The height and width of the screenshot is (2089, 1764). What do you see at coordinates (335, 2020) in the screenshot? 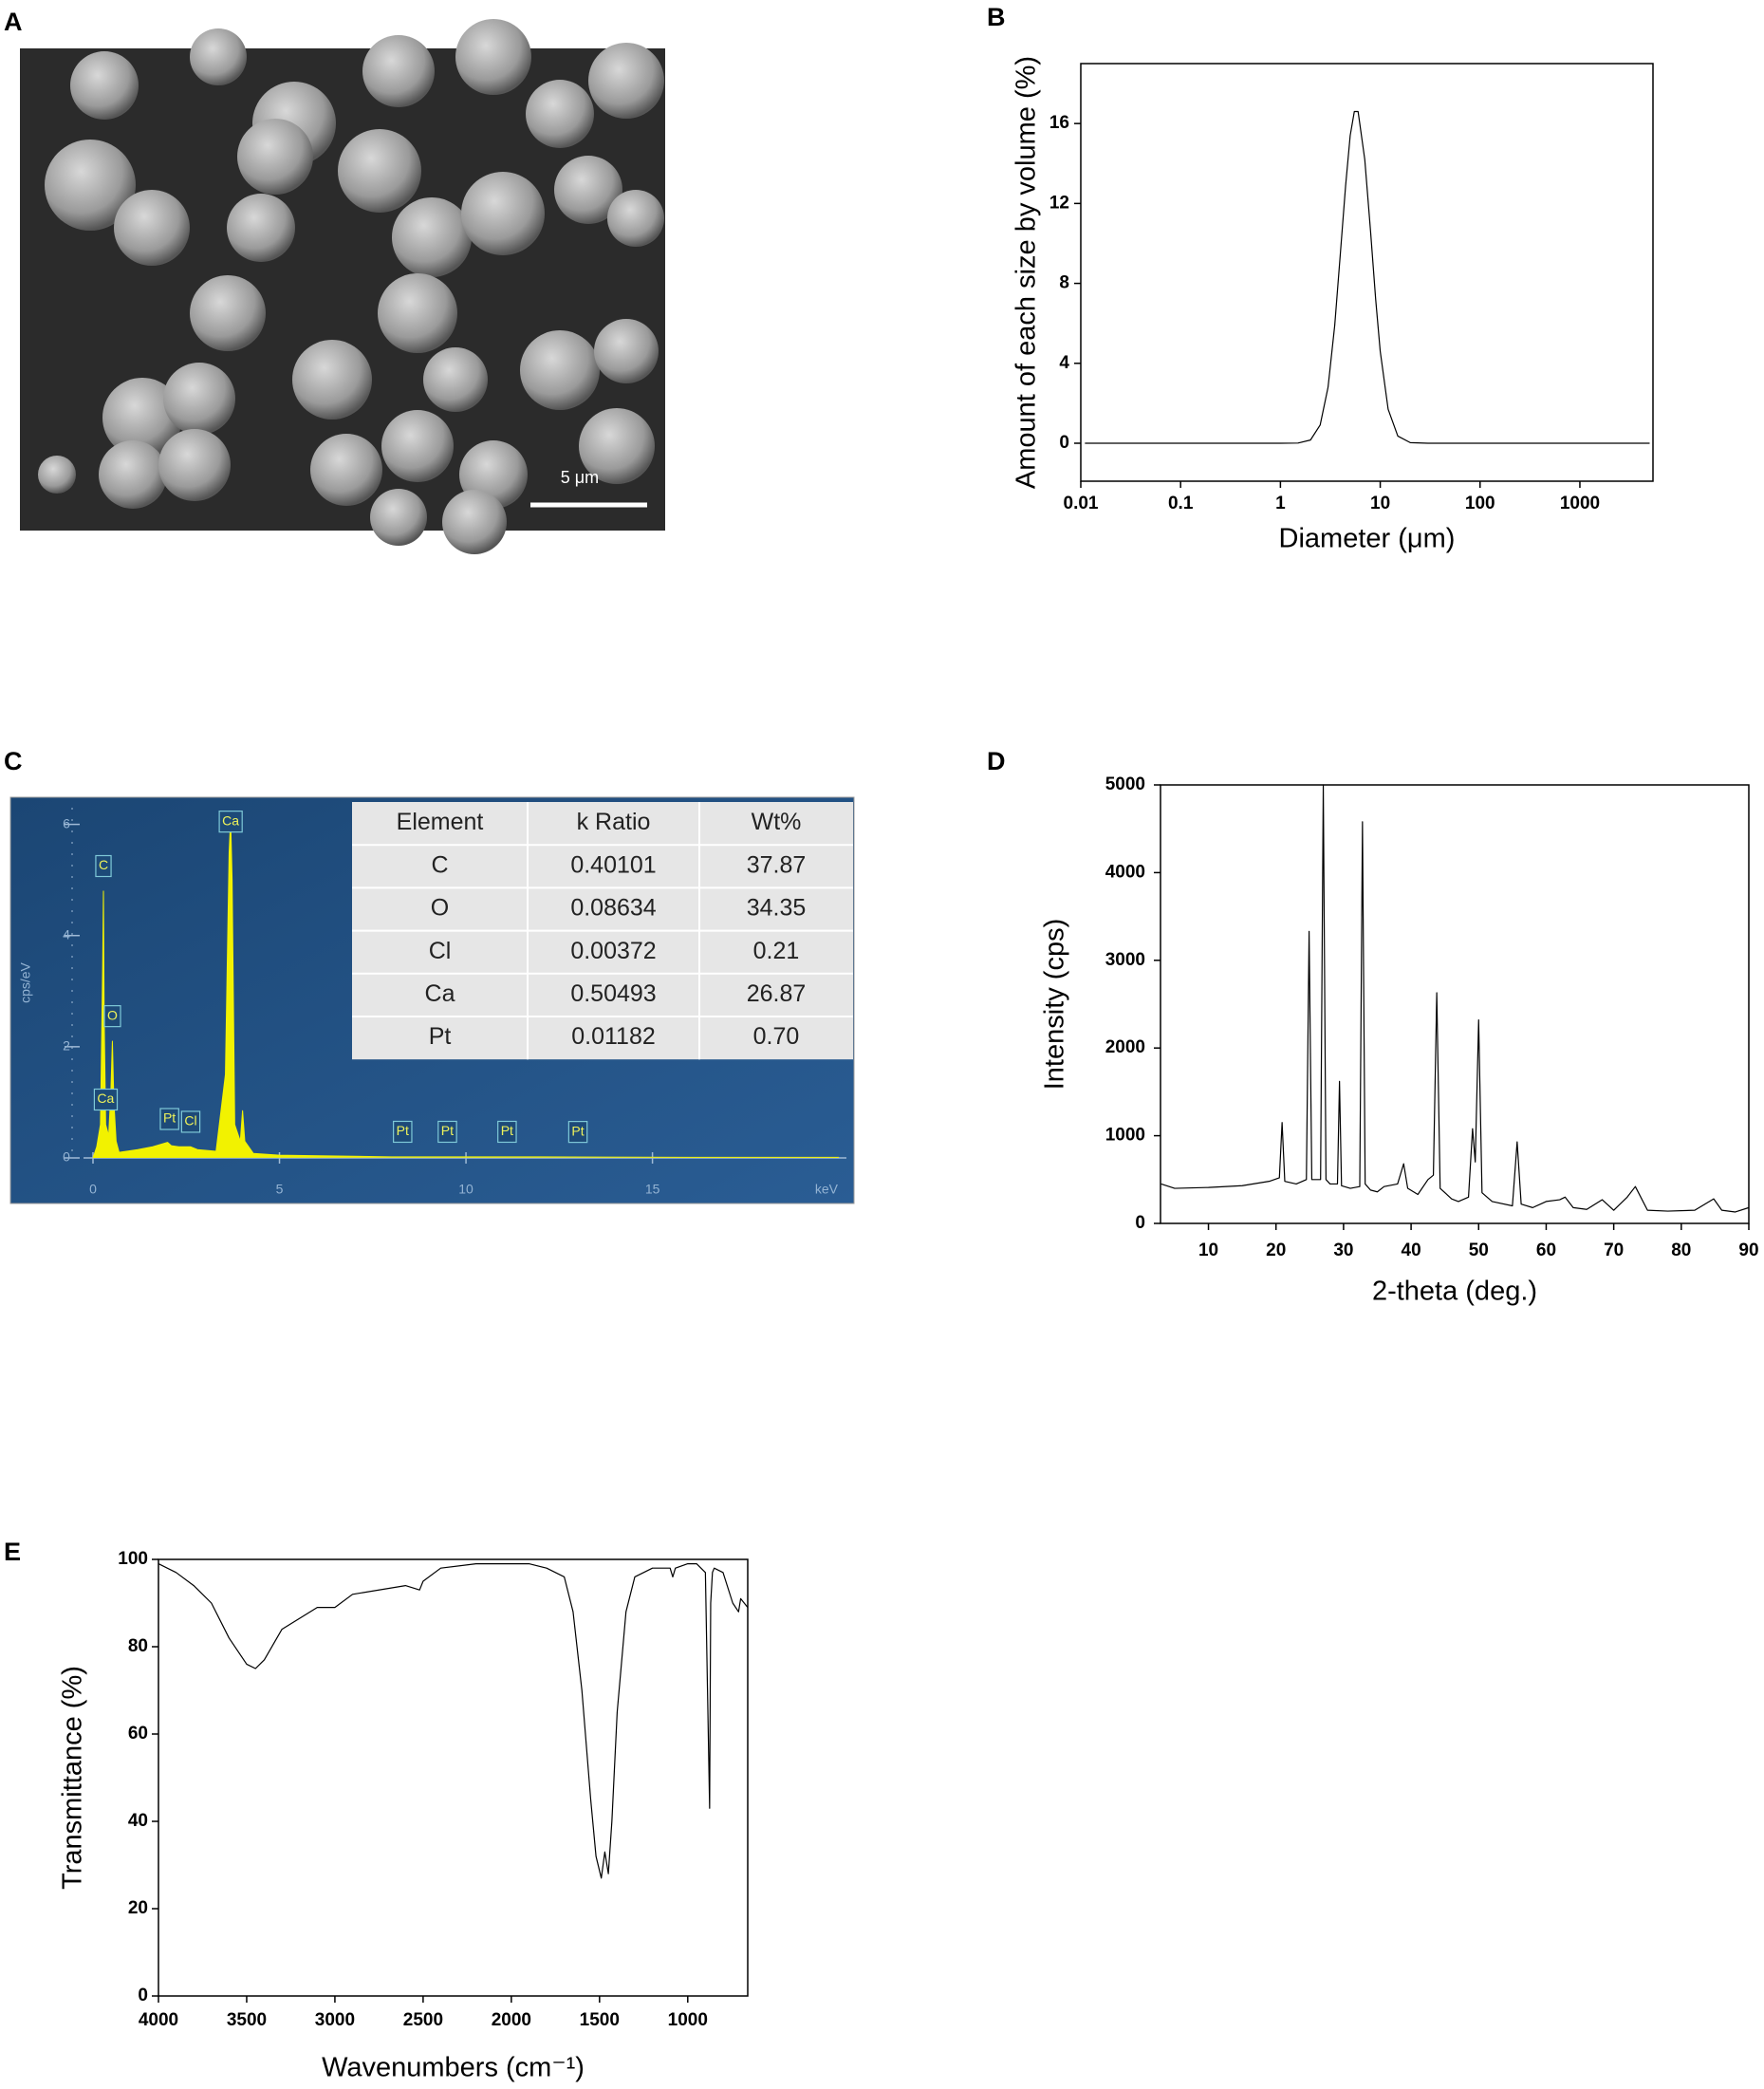
I see `x-tick-label: 3000` at bounding box center [335, 2020].